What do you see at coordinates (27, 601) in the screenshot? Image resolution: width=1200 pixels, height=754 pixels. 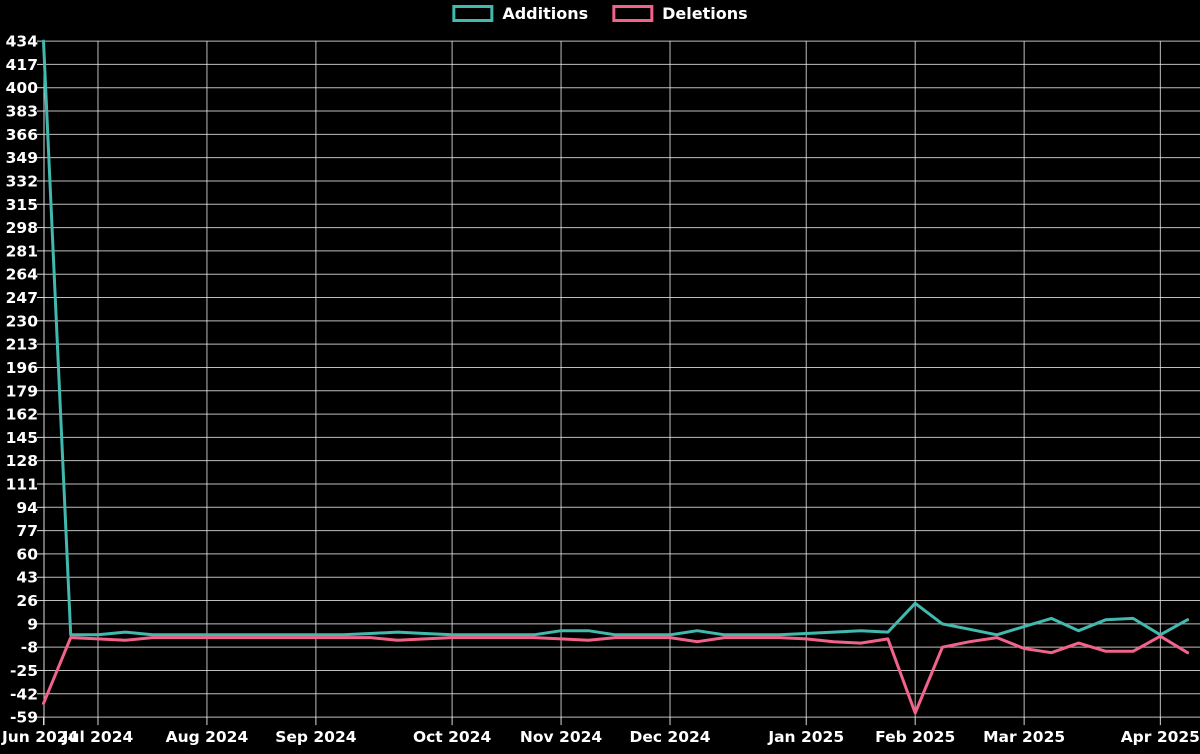 I see `y-tick-label: 26` at bounding box center [27, 601].